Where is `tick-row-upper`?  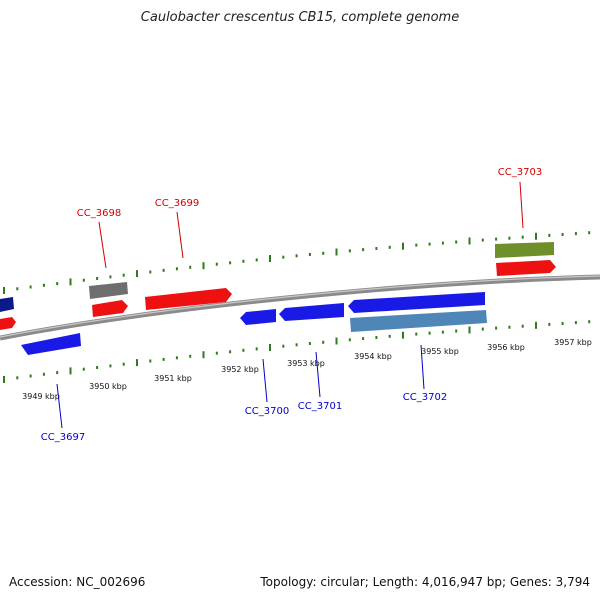
tick-row-upper is located at coordinates (297, 262).